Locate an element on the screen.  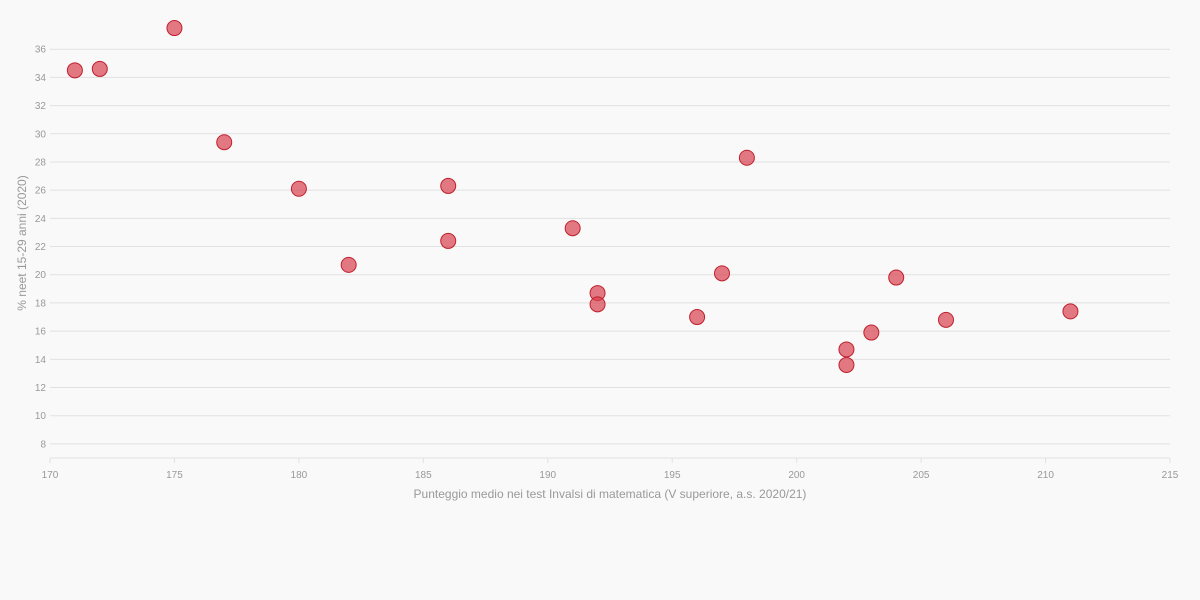
y-axis-title: % neet 15-29 anni (2020) is located at coordinates (22, 242).